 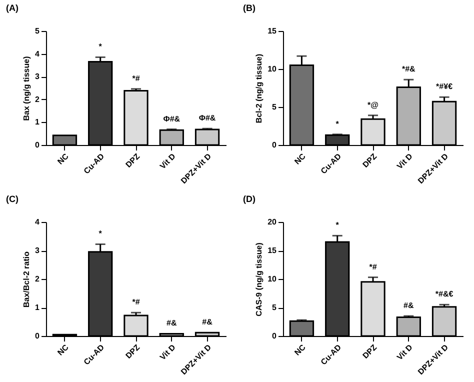 I want to click on y-axis-title: Bcl-2 (ng/g tissue), so click(x=259, y=88).